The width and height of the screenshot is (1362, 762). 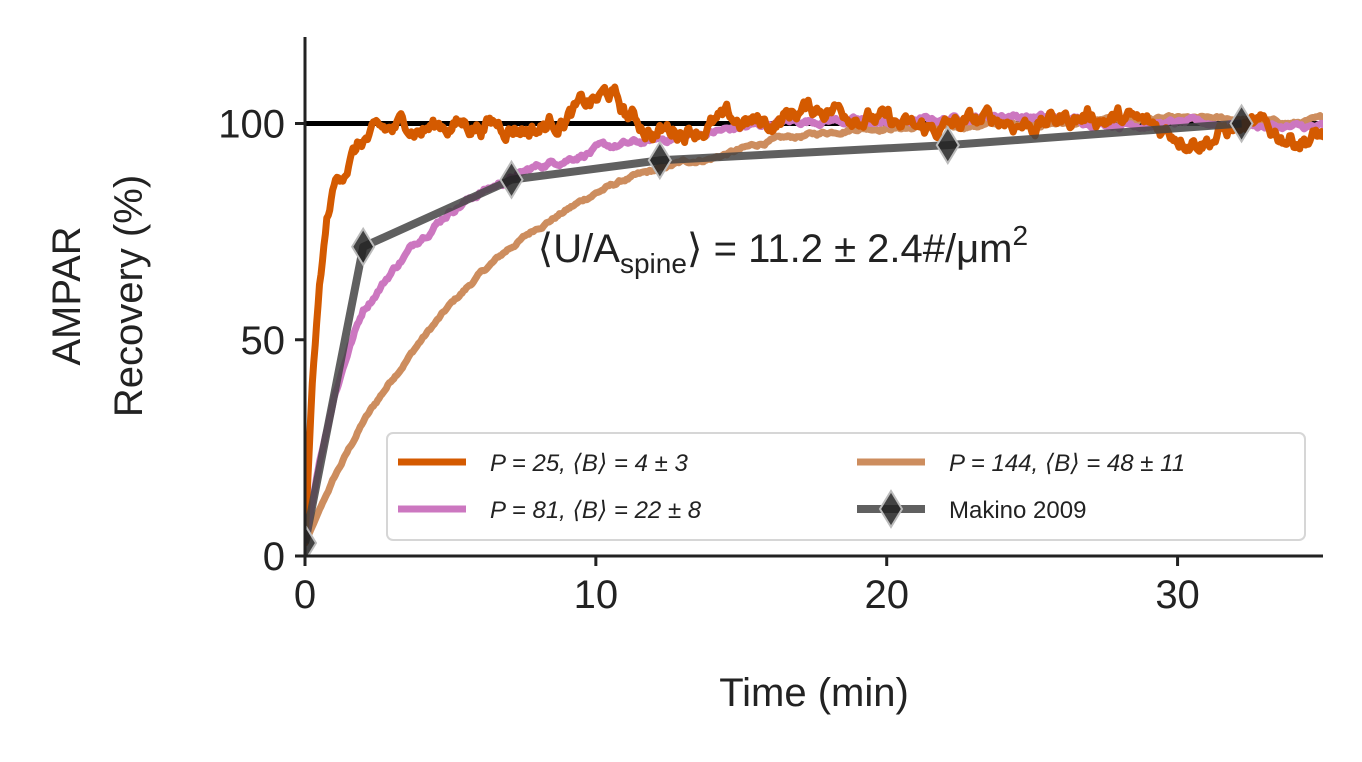 I want to click on y-axis-title-line-2: Recovery (%), so click(x=129, y=296).